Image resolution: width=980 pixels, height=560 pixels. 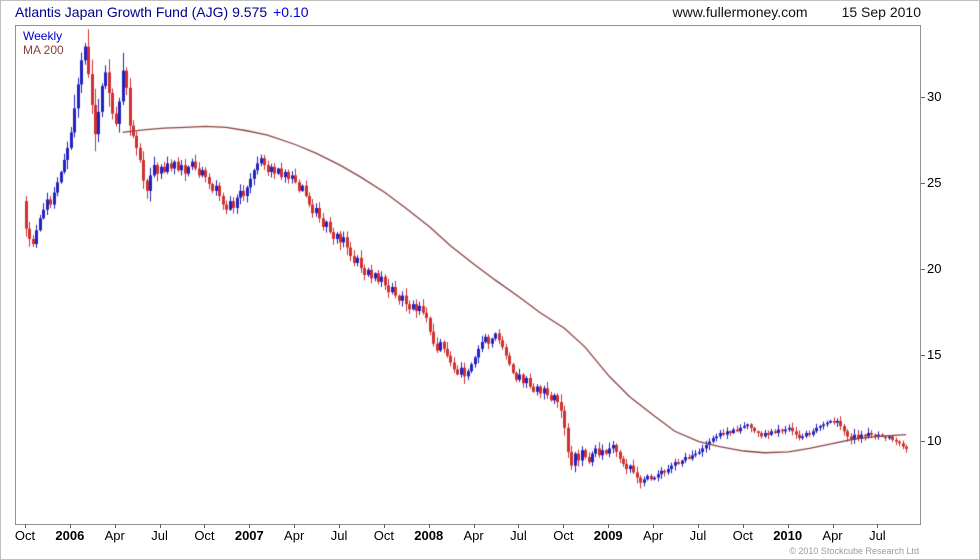 I want to click on header-right: www.fullermoney.com 15 Sep 2010, so click(x=796, y=12).